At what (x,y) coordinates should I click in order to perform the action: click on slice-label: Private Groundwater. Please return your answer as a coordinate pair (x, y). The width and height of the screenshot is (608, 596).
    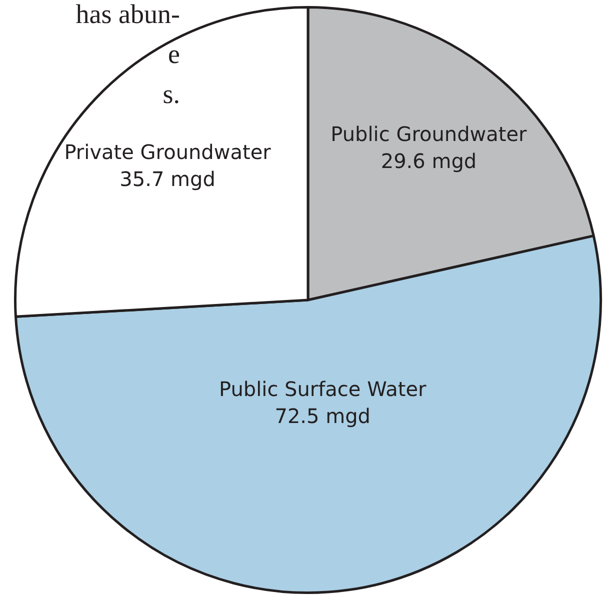
    Looking at the image, I should click on (168, 152).